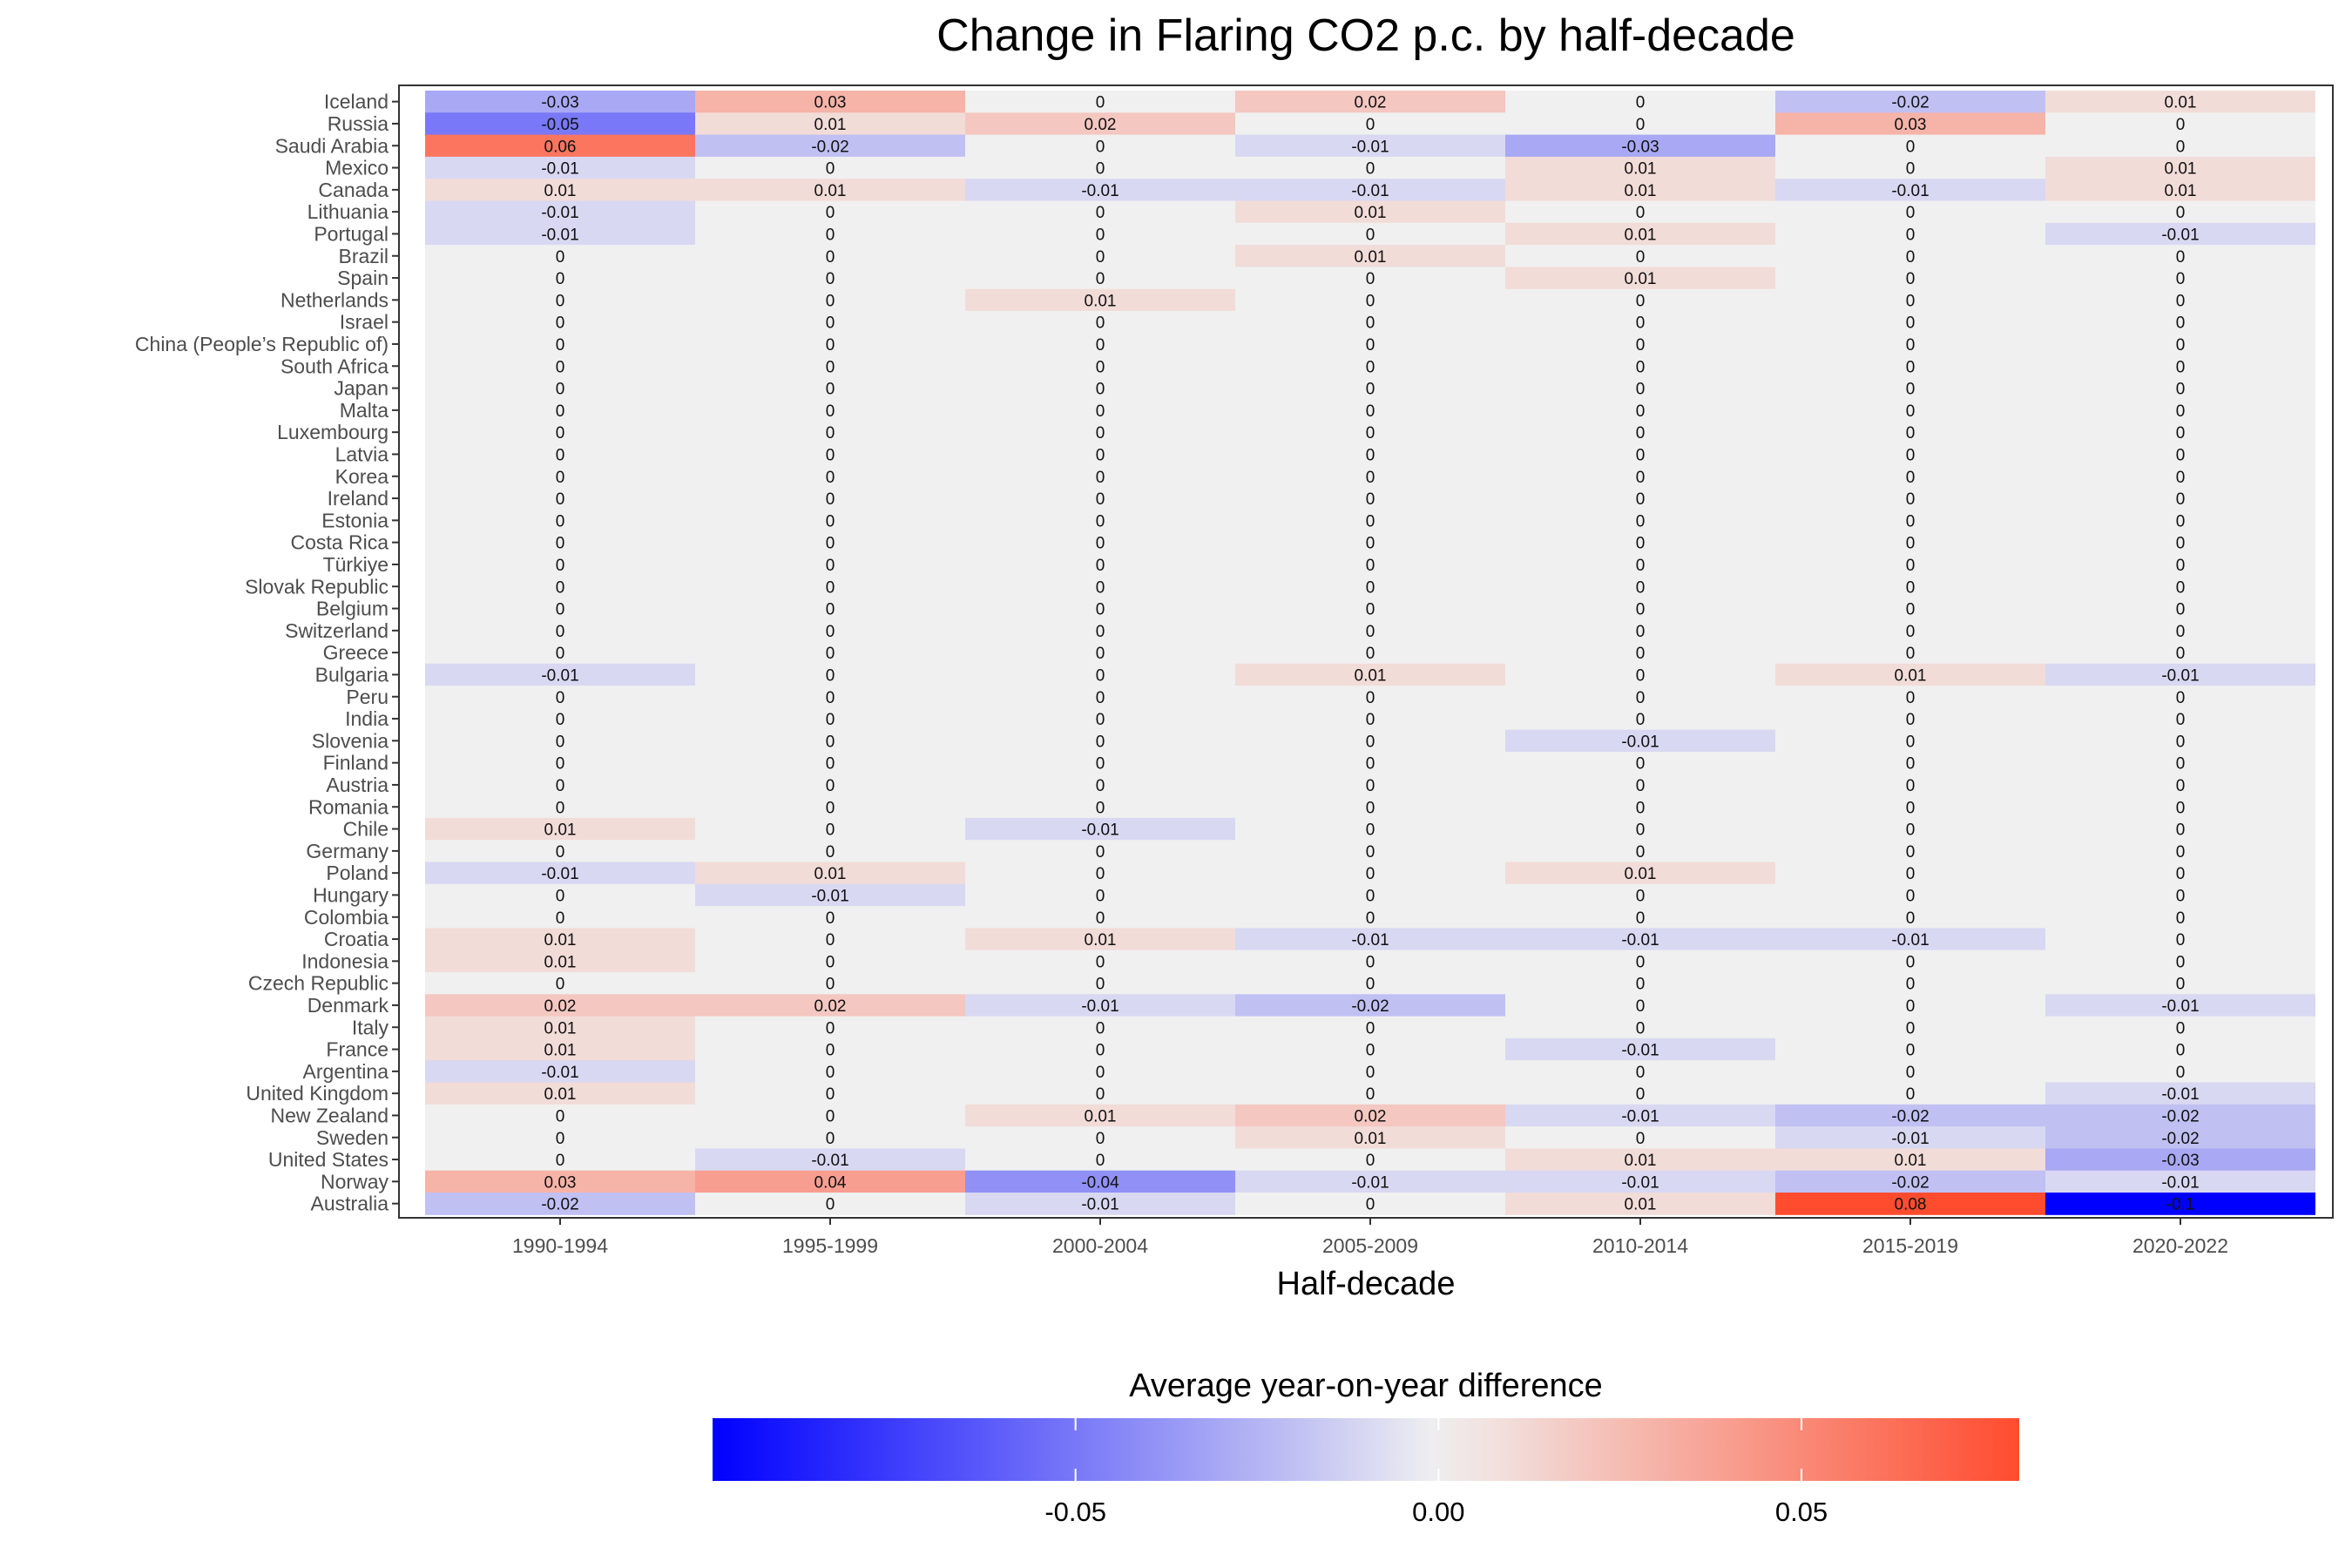 This screenshot has height=1568, width=2352. Describe the element at coordinates (560, 1049) in the screenshot. I see `heatmap-cell-france-1990-1994` at that location.